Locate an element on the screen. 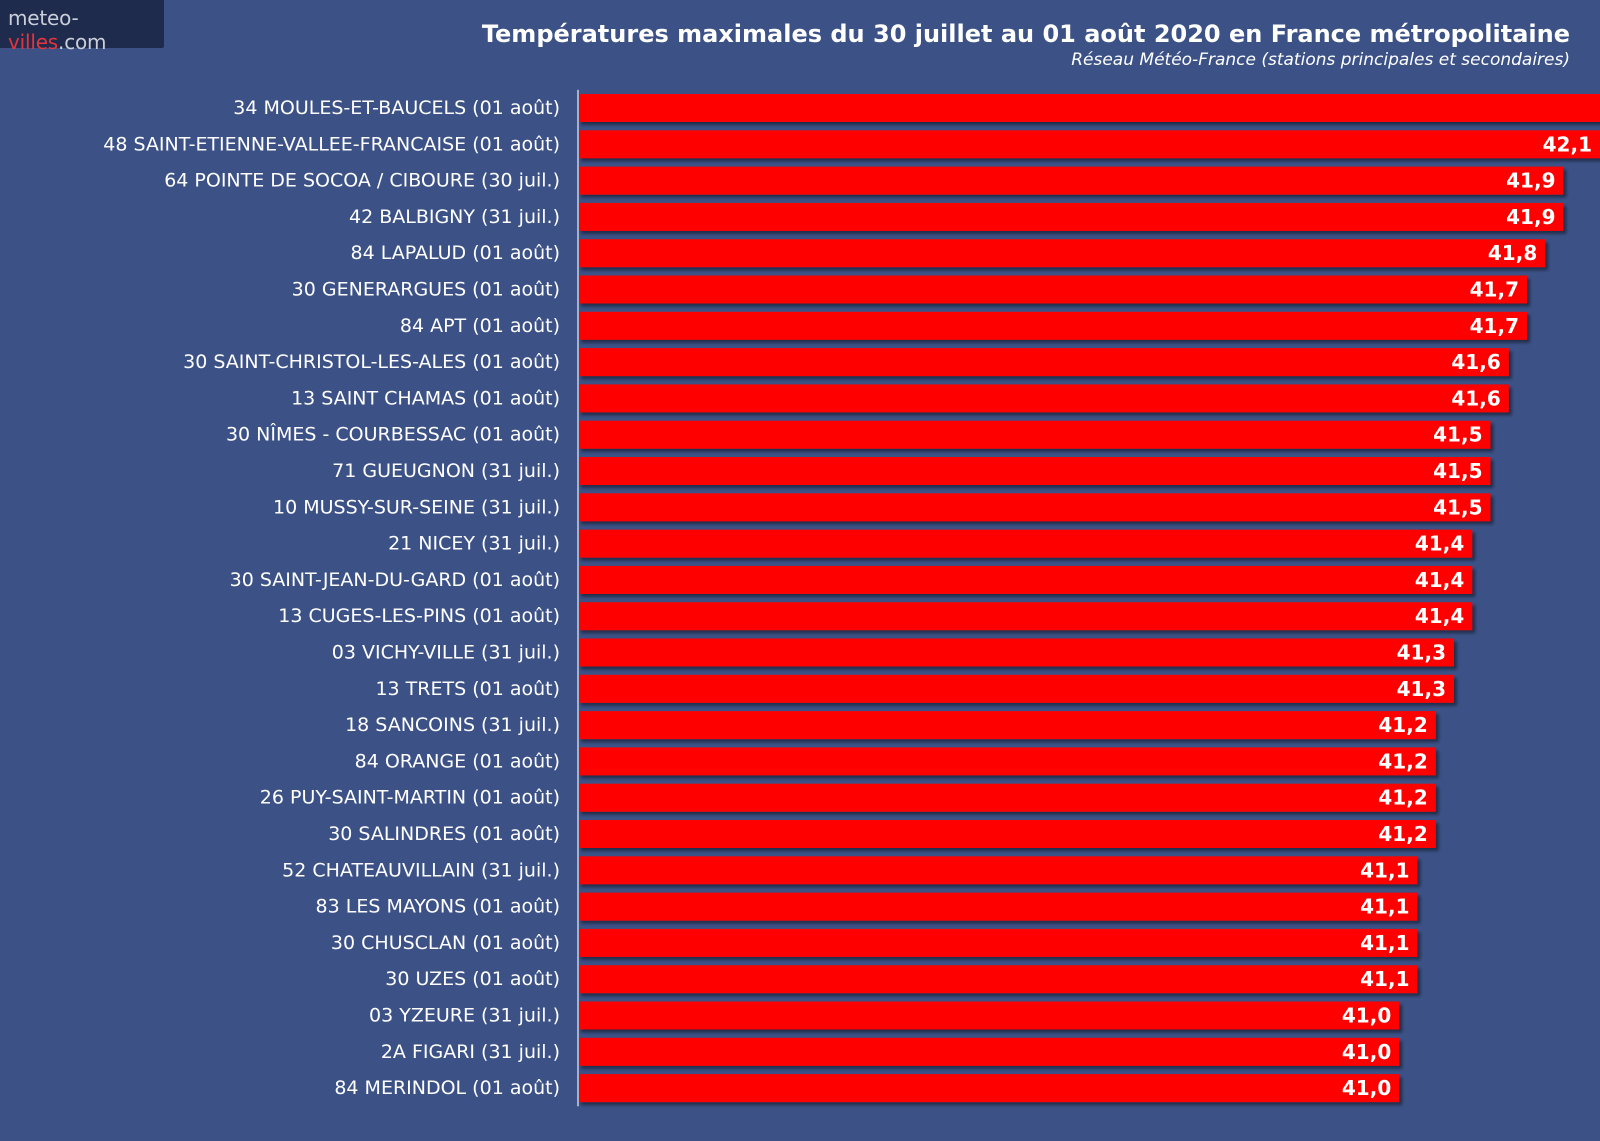  value-label-4: 41,8 is located at coordinates (1512, 253).